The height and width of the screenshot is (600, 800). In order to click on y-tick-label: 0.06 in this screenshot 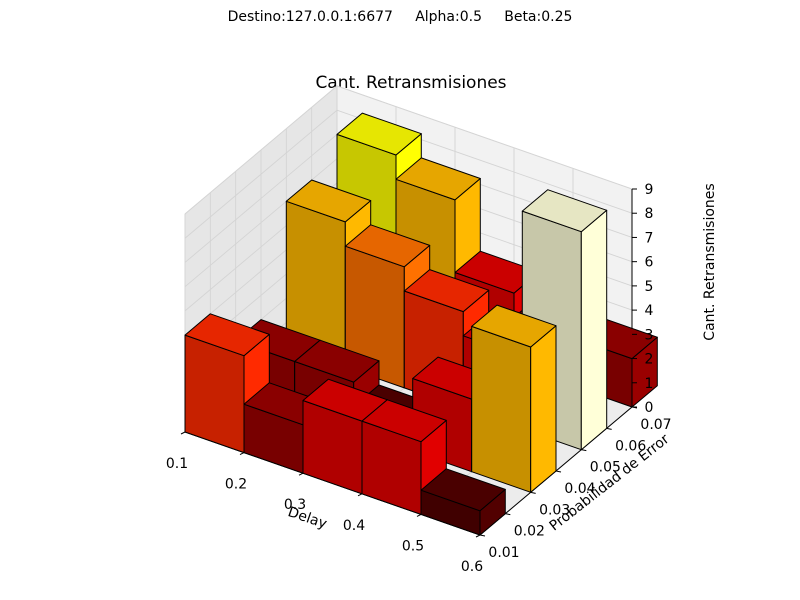, I will do `click(630, 446)`.